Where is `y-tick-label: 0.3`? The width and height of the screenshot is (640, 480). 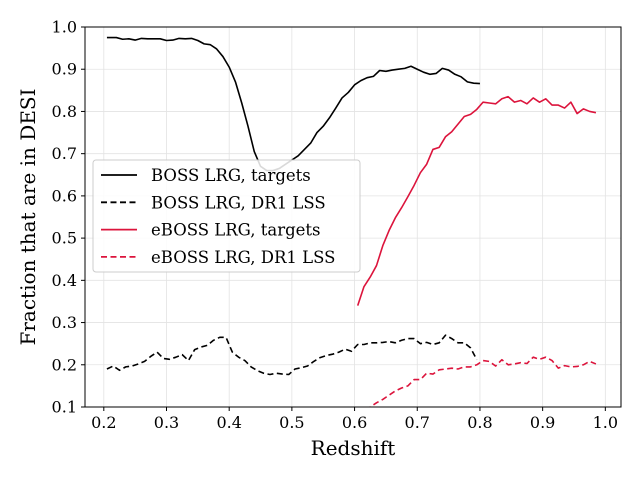
y-tick-label: 0.3 is located at coordinates (64, 322).